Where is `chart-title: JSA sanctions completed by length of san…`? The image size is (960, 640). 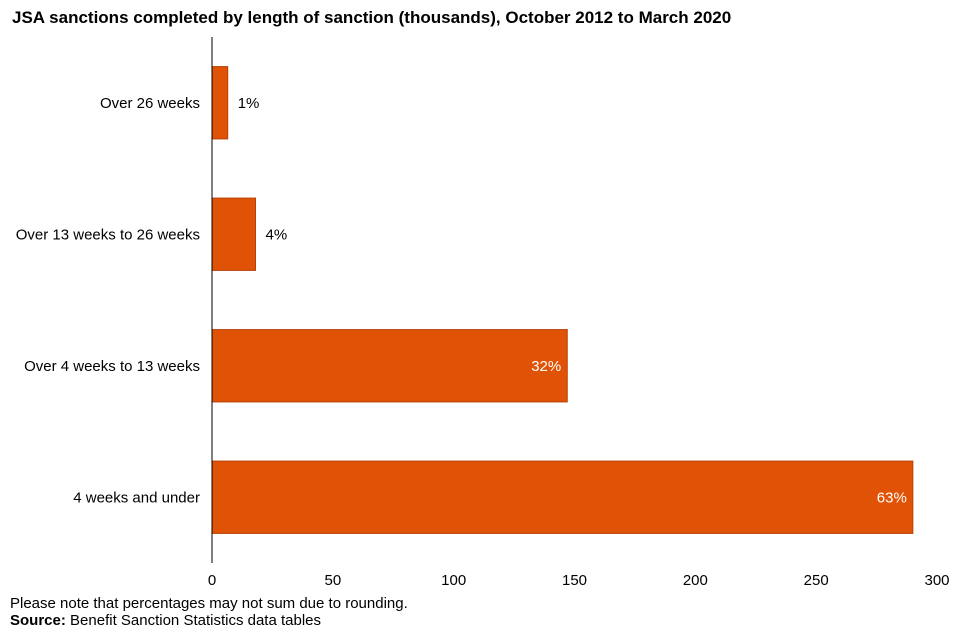 chart-title: JSA sanctions completed by length of san… is located at coordinates (372, 17).